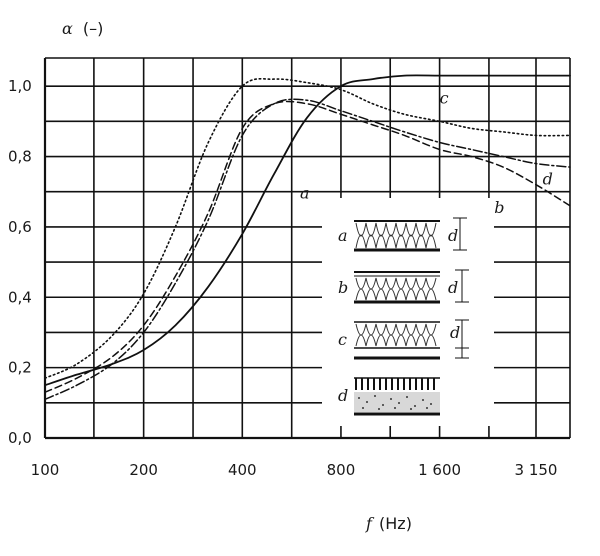  Describe the element at coordinates (20, 262) in the screenshot. I see `y-tick-labels: 0,0 0,2 0,4 0,6 0,8 1,0` at that location.